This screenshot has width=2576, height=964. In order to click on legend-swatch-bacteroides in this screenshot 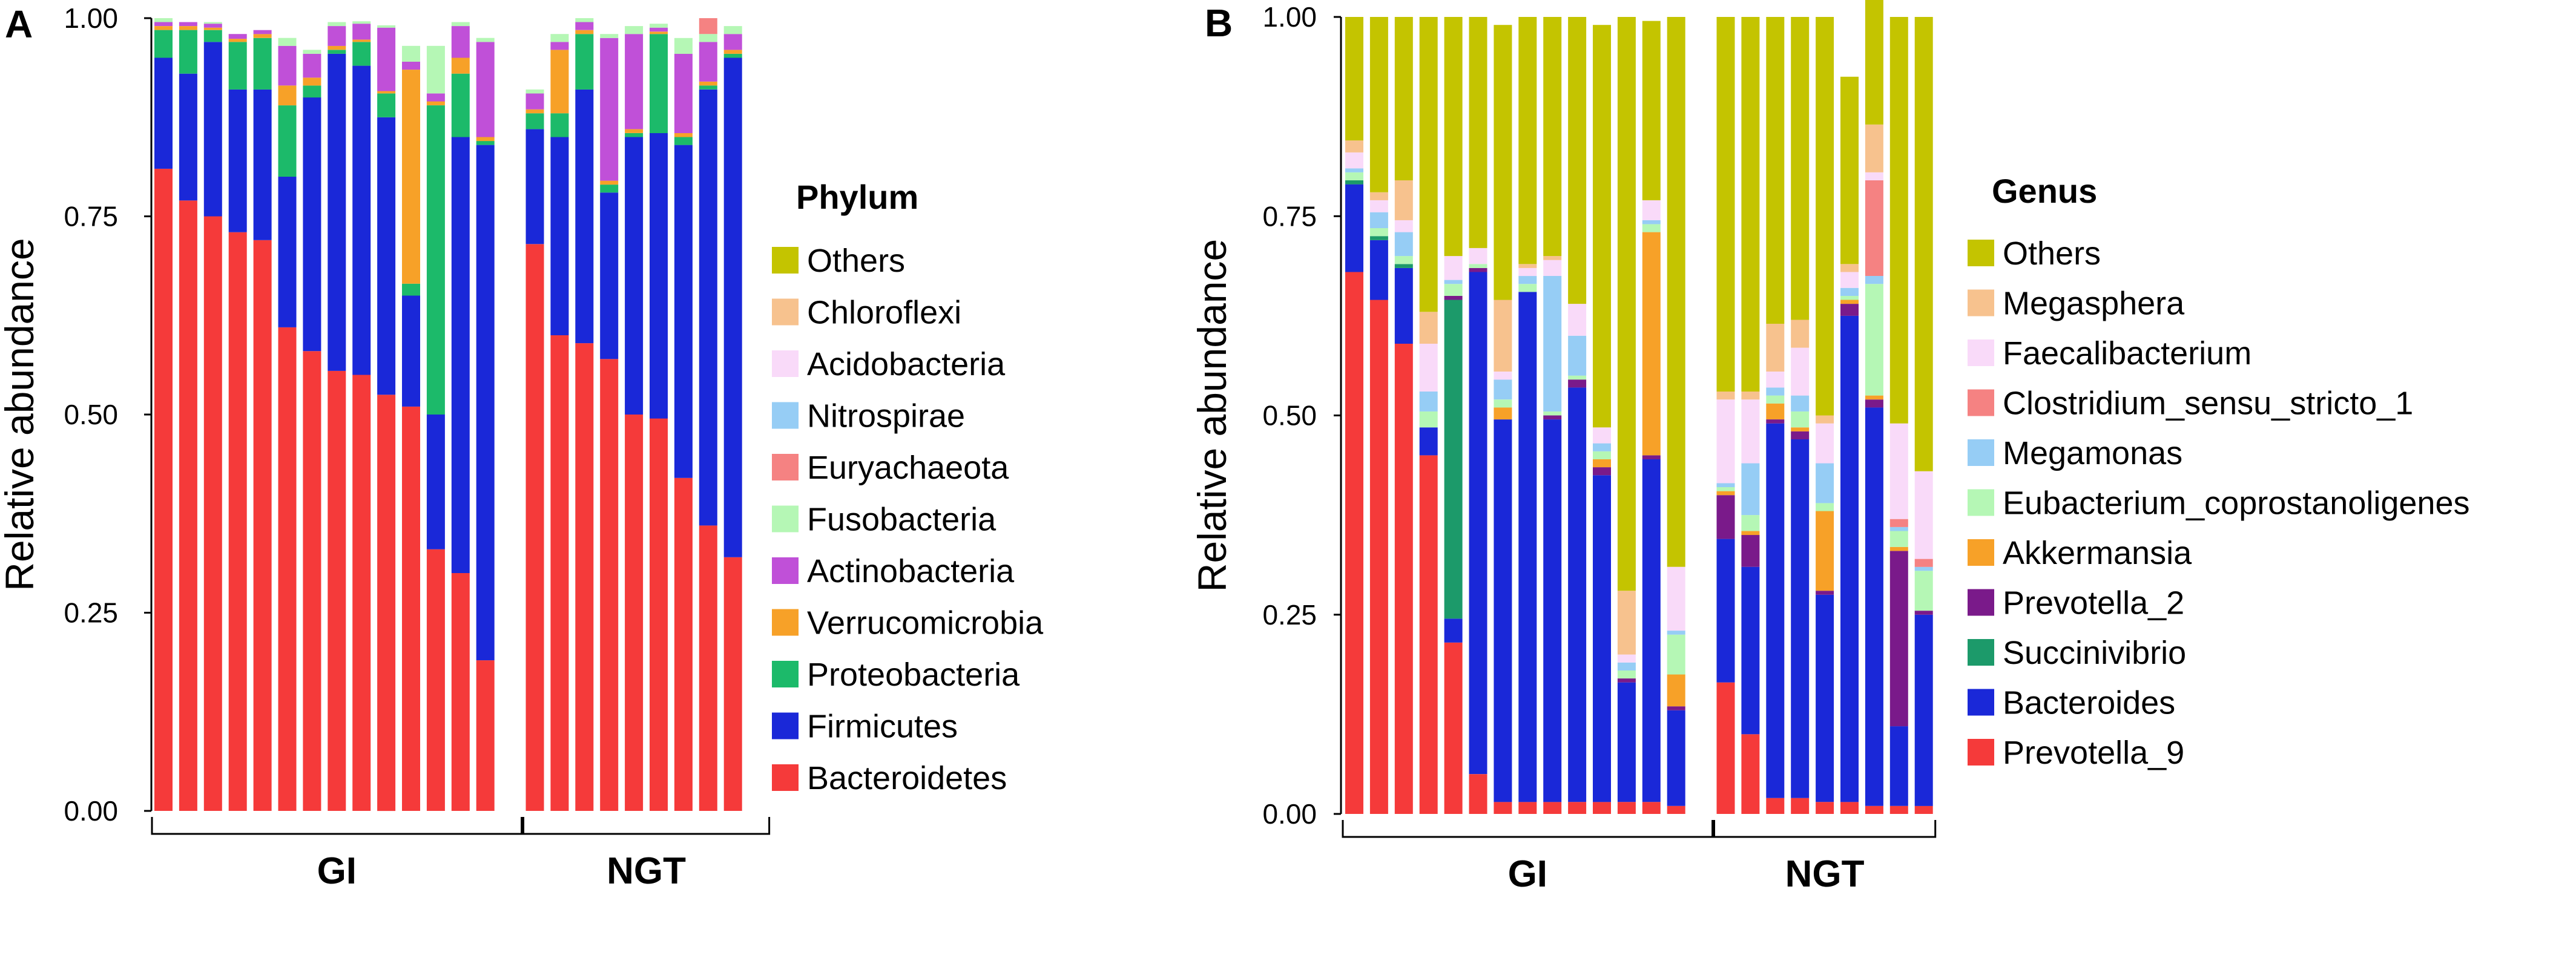, I will do `click(1981, 702)`.